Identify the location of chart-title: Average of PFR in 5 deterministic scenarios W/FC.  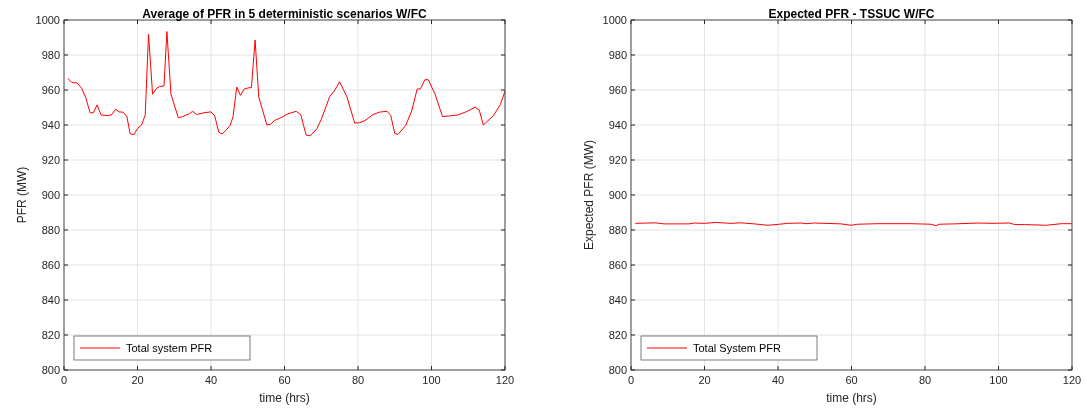
(284, 14).